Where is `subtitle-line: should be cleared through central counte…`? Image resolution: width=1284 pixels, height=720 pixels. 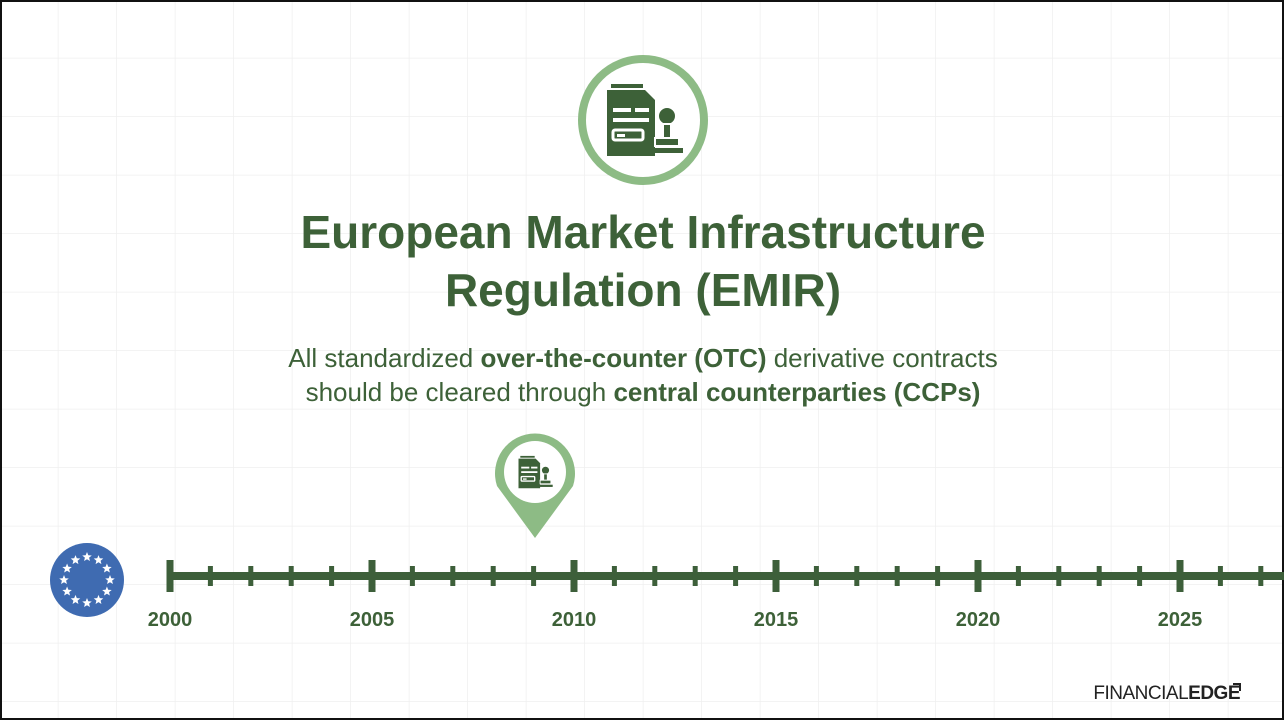
subtitle-line: should be cleared through central counte… is located at coordinates (643, 392).